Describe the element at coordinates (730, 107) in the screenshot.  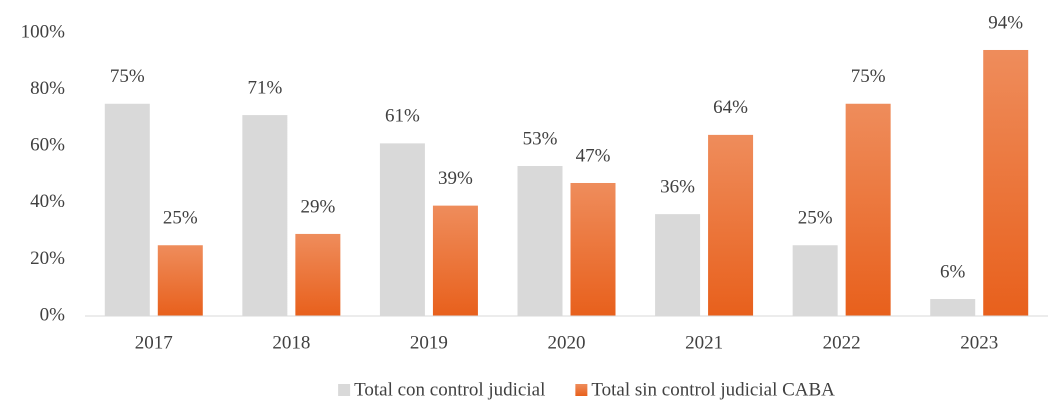
I see `value-label: 64%` at that location.